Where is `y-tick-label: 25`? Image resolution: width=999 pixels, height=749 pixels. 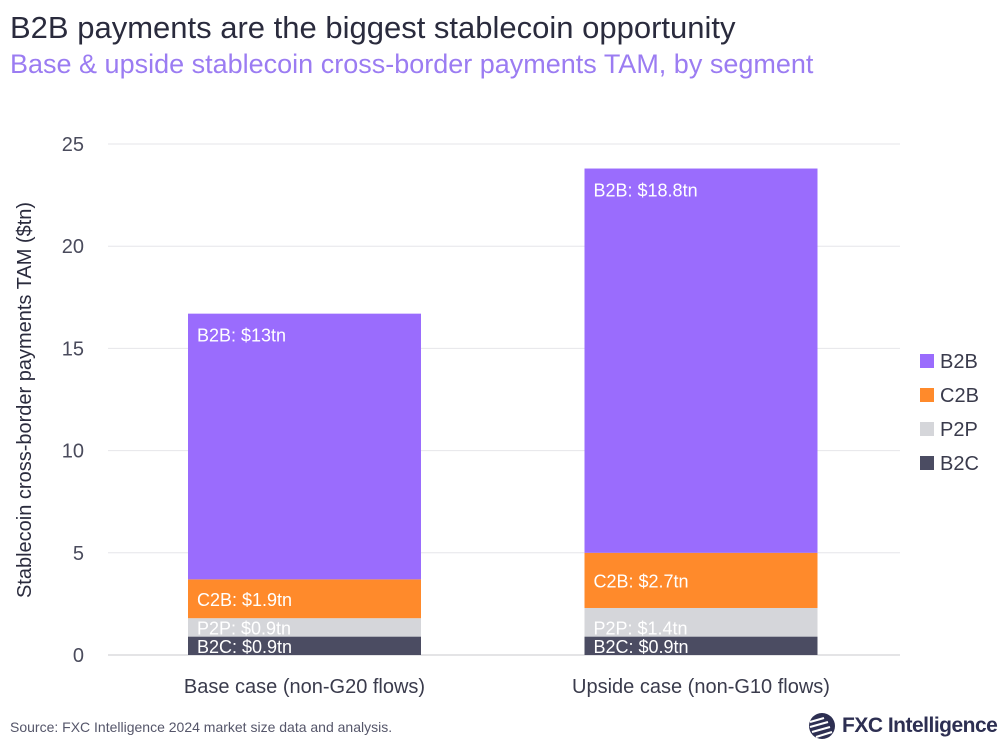
y-tick-label: 25 is located at coordinates (73, 145).